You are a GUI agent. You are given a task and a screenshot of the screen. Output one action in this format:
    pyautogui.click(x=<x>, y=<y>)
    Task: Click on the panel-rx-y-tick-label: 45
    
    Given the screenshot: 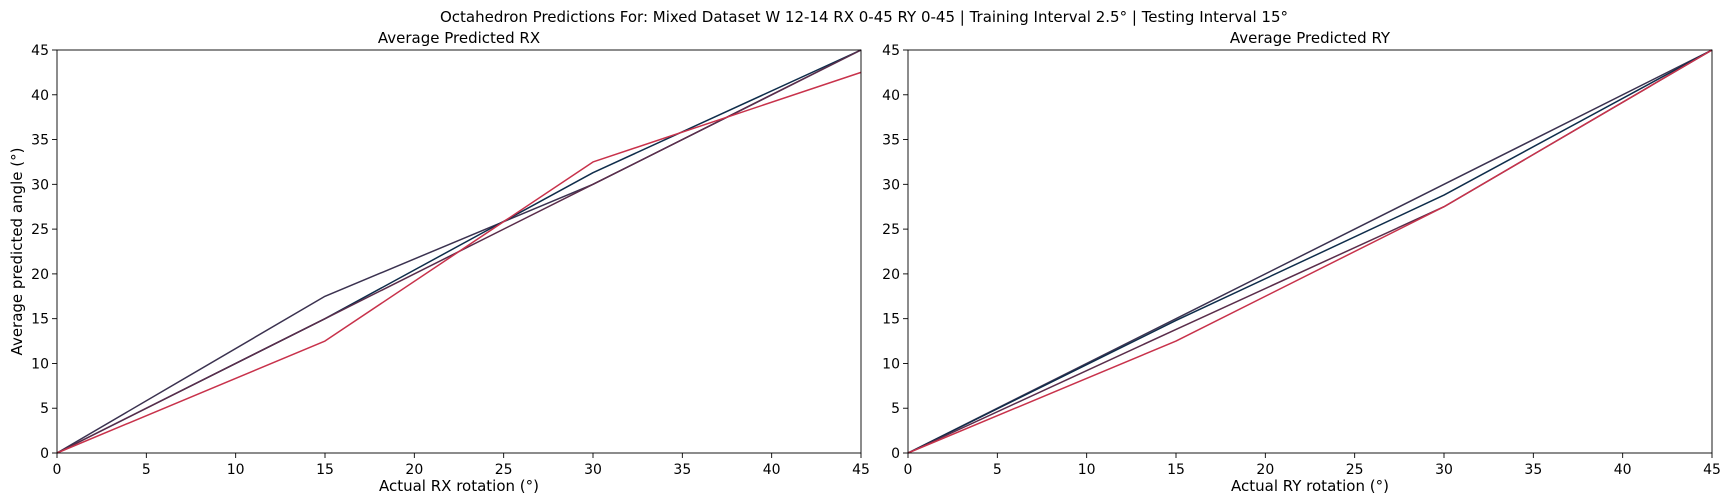 What is the action you would take?
    pyautogui.click(x=40, y=51)
    